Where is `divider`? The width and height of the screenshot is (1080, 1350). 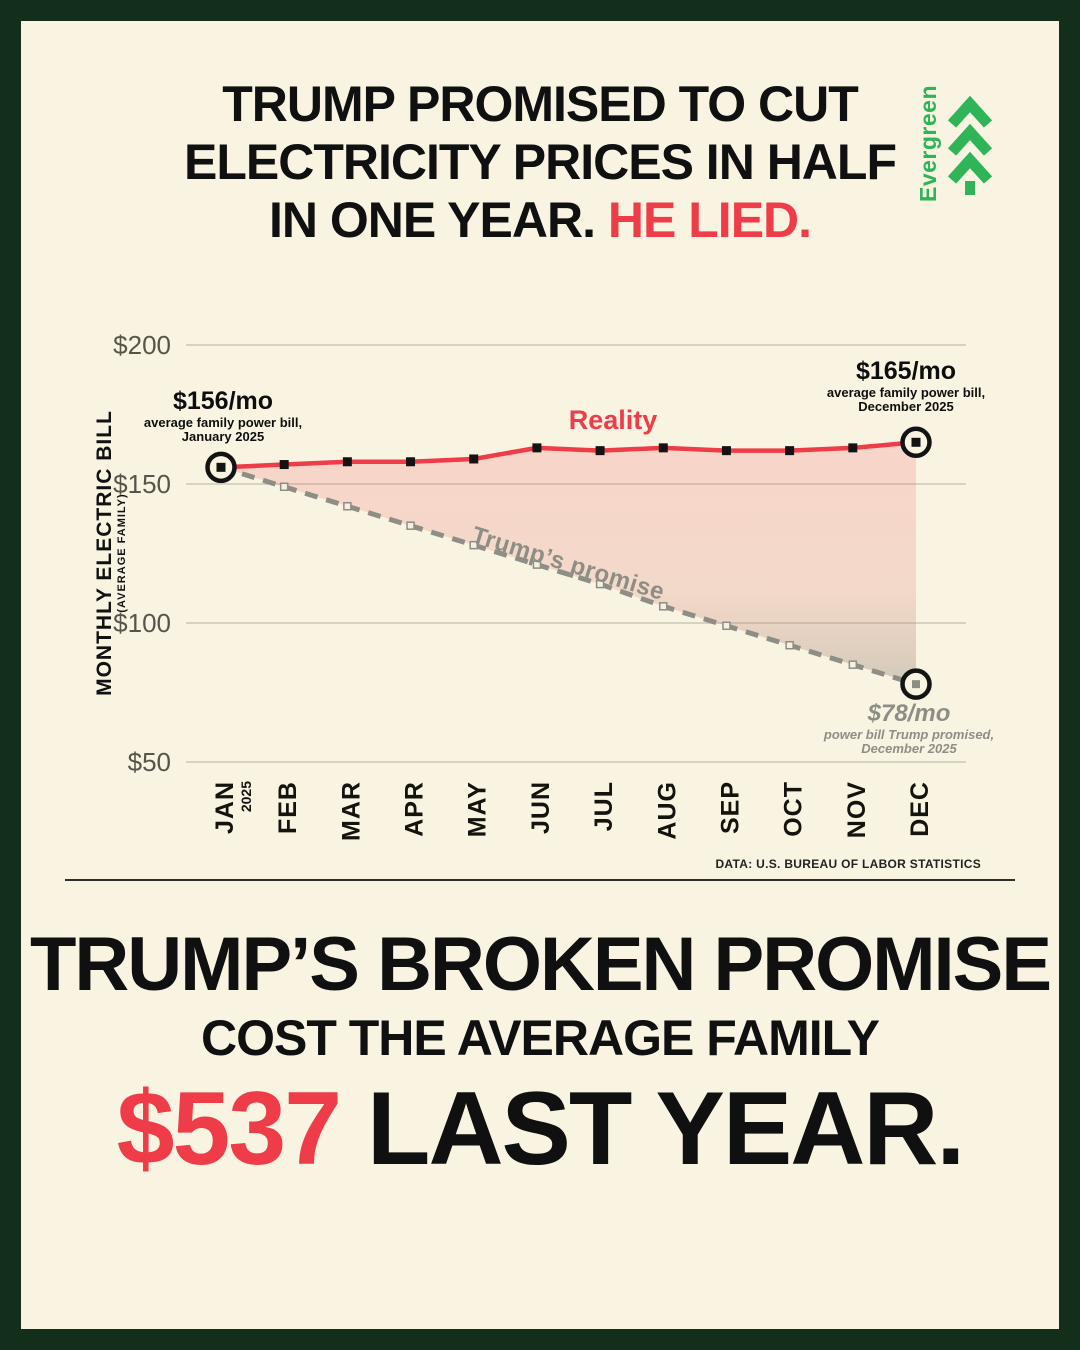
divider is located at coordinates (540, 880).